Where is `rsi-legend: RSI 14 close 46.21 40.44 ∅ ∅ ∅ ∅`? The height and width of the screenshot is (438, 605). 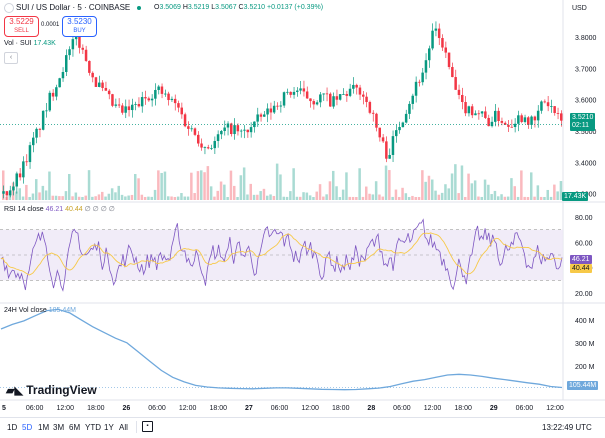 rsi-legend: RSI 14 close 46.21 40.44 ∅ ∅ ∅ ∅ is located at coordinates (59, 209).